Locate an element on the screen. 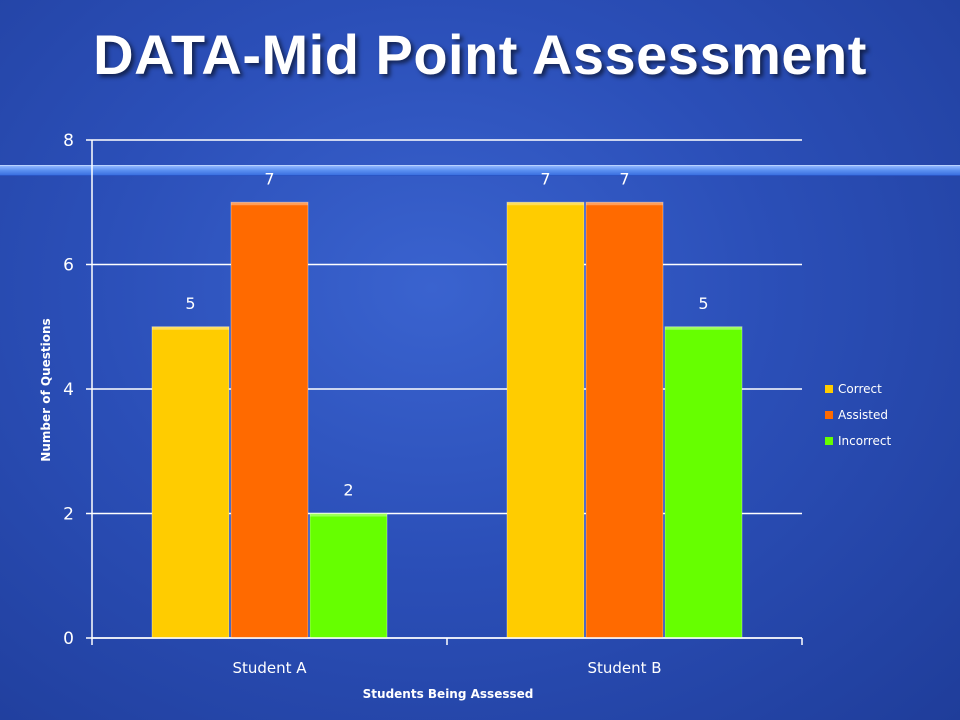 This screenshot has width=960, height=720. y-tick-label: 8 is located at coordinates (68, 141).